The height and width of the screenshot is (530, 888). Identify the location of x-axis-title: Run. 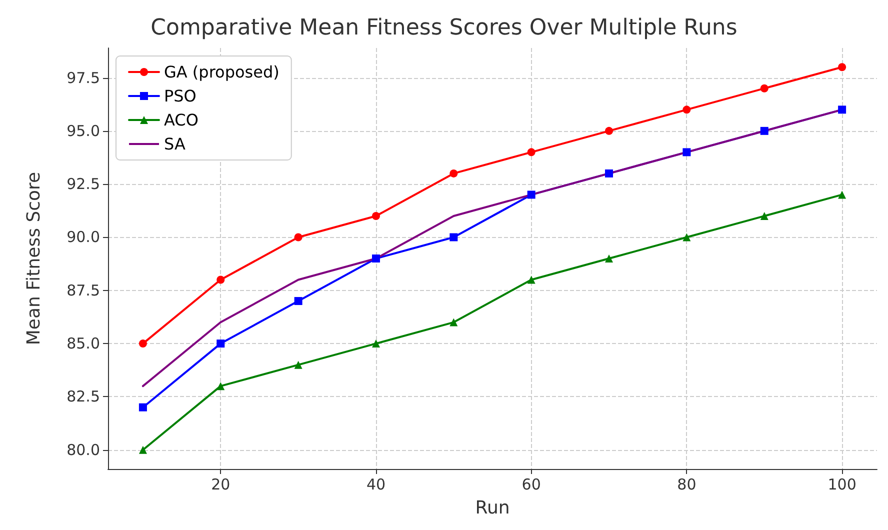
(492, 508).